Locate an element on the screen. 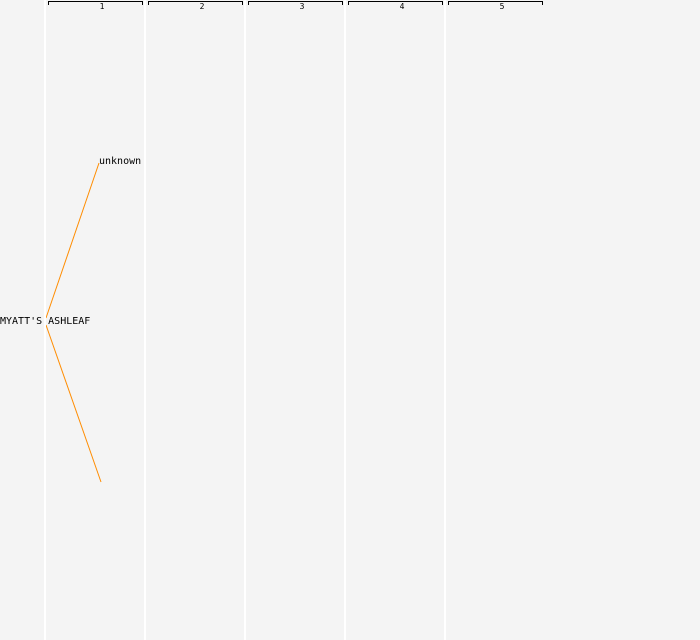 The height and width of the screenshot is (640, 700). link-sire is located at coordinates (72, 240).